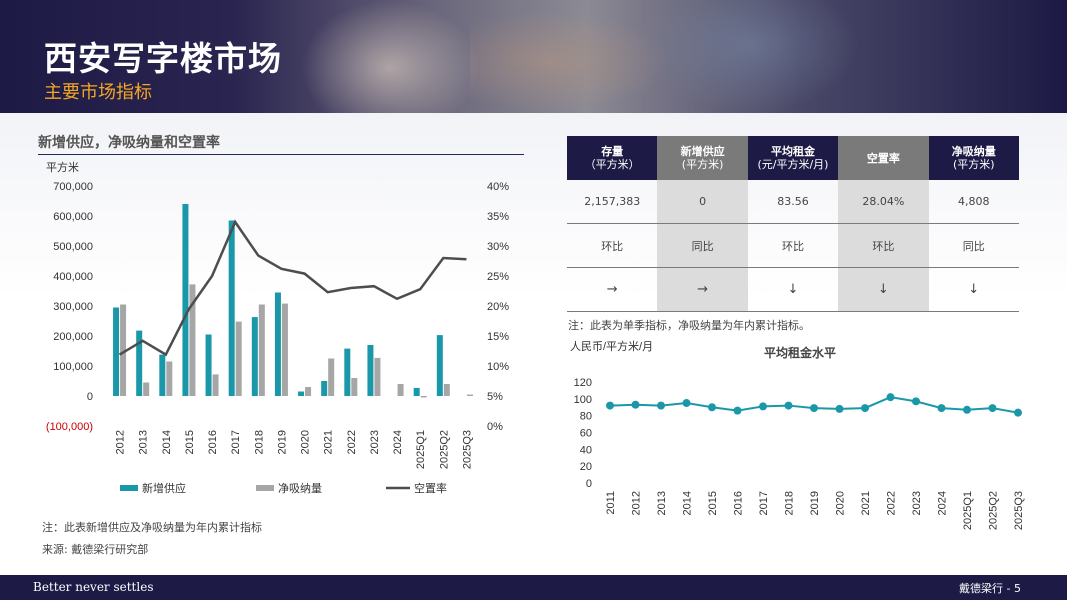 The height and width of the screenshot is (600, 1067). I want to click on vacancy-line, so click(292, 288).